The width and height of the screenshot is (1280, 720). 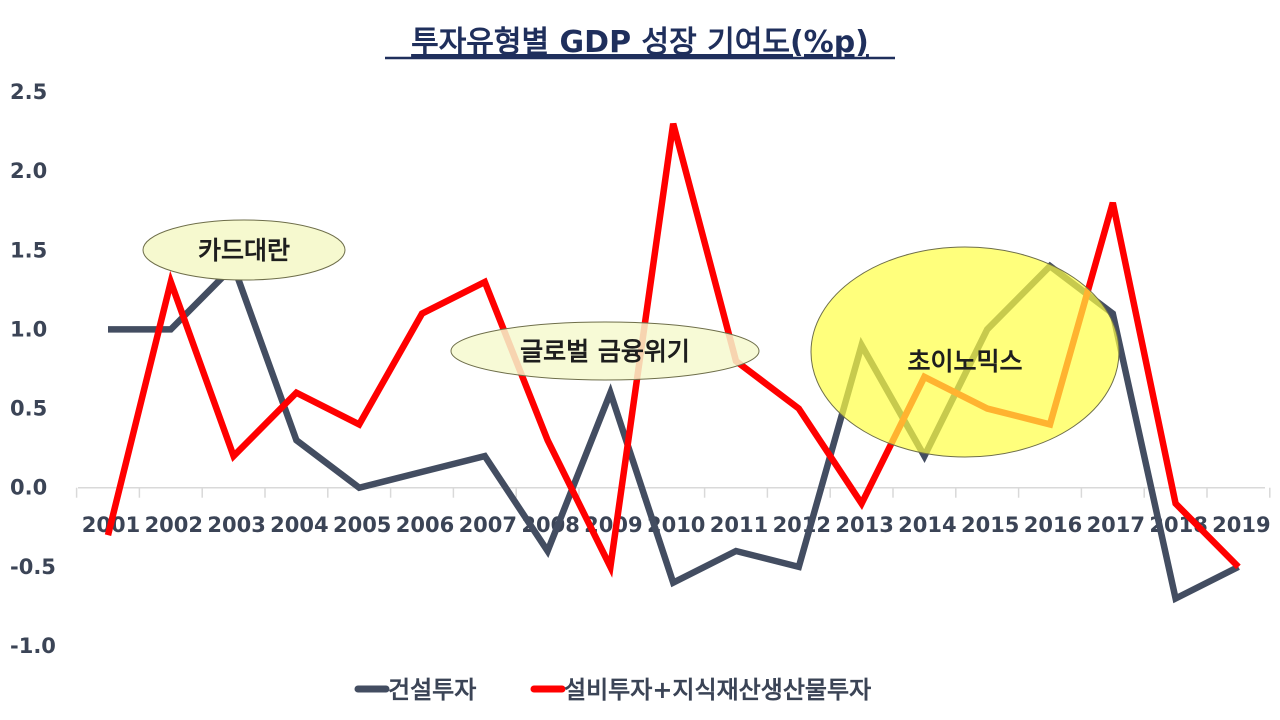 I want to click on legend: 건설투자 설비투자+지식재산생산물투자, so click(x=612, y=690).